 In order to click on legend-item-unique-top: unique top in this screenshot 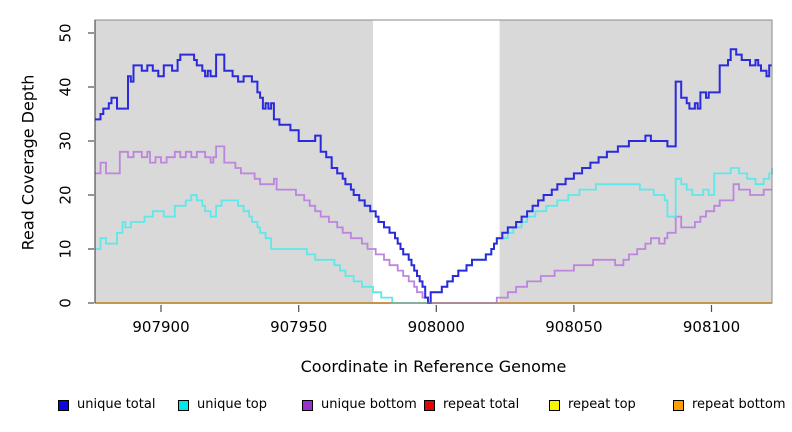, I will do `click(222, 405)`.